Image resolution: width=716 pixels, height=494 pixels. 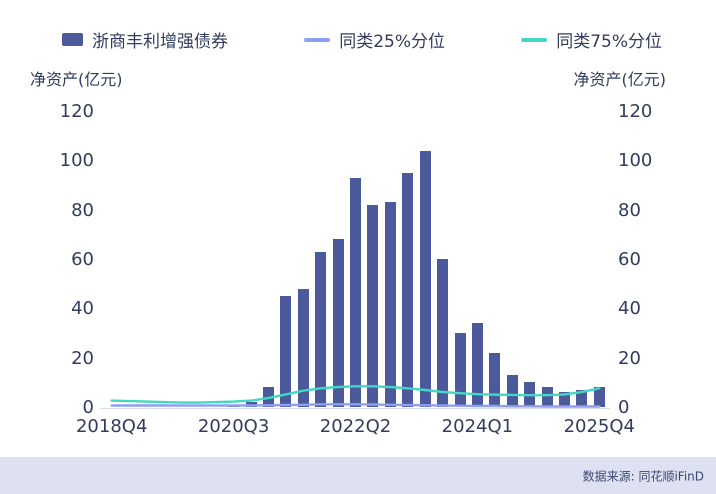 I want to click on bar-2024Q1, so click(x=477, y=365).